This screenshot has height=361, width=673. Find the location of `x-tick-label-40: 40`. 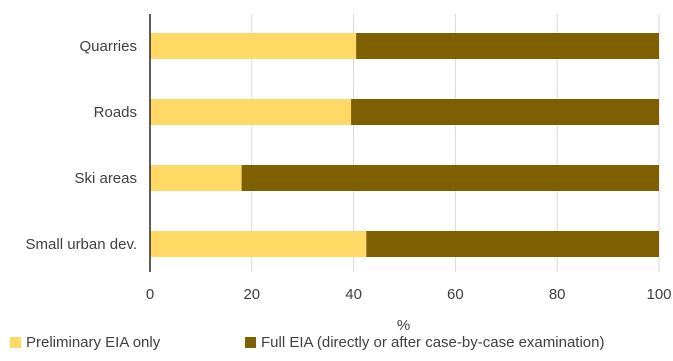

x-tick-label-40: 40 is located at coordinates (353, 294).